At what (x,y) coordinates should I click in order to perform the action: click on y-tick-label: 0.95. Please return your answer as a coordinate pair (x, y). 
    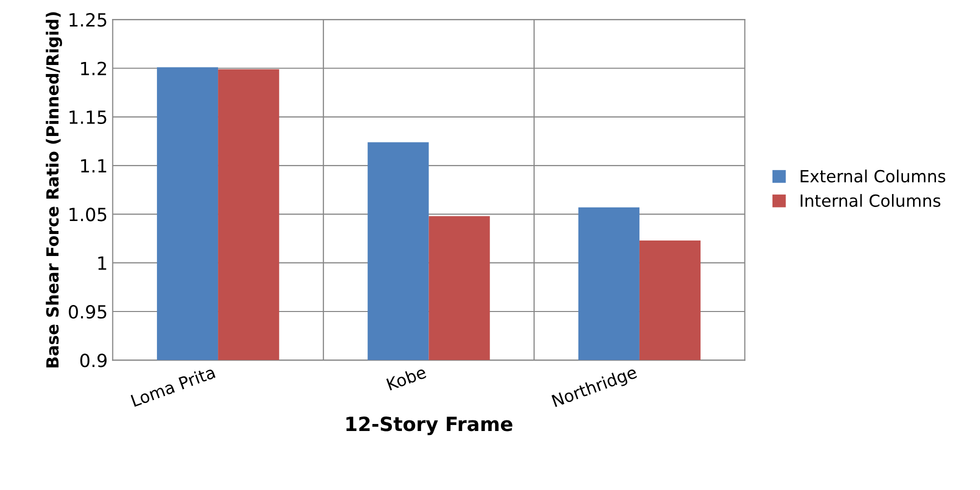
    Looking at the image, I should click on (87, 311).